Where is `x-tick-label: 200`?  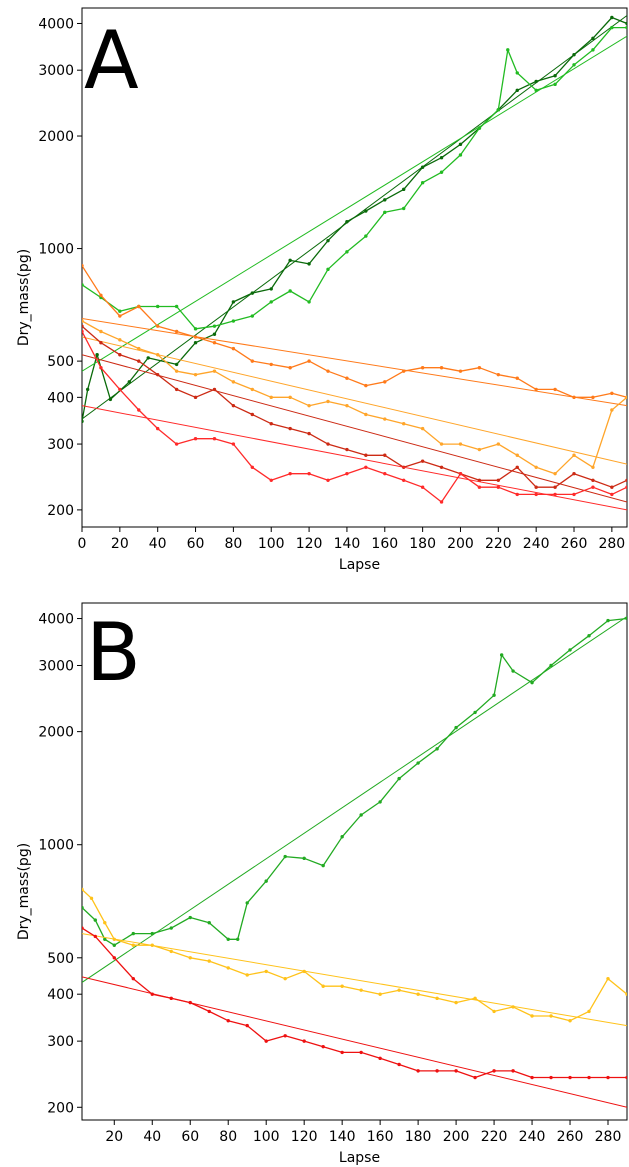
x-tick-label: 200 is located at coordinates (460, 544).